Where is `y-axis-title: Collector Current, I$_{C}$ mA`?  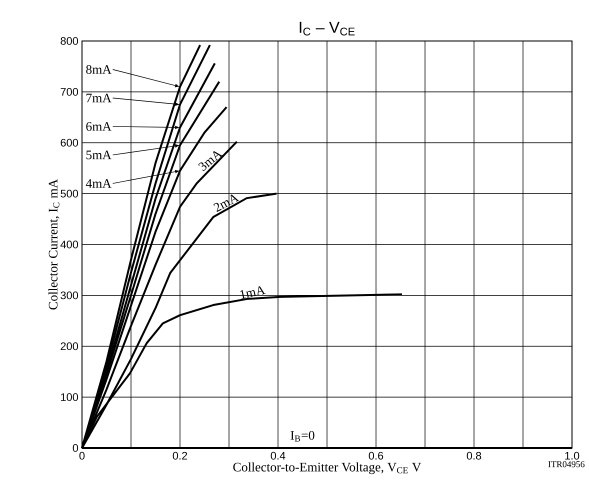
y-axis-title: Collector Current, I$_{C}$ mA is located at coordinates (54, 244).